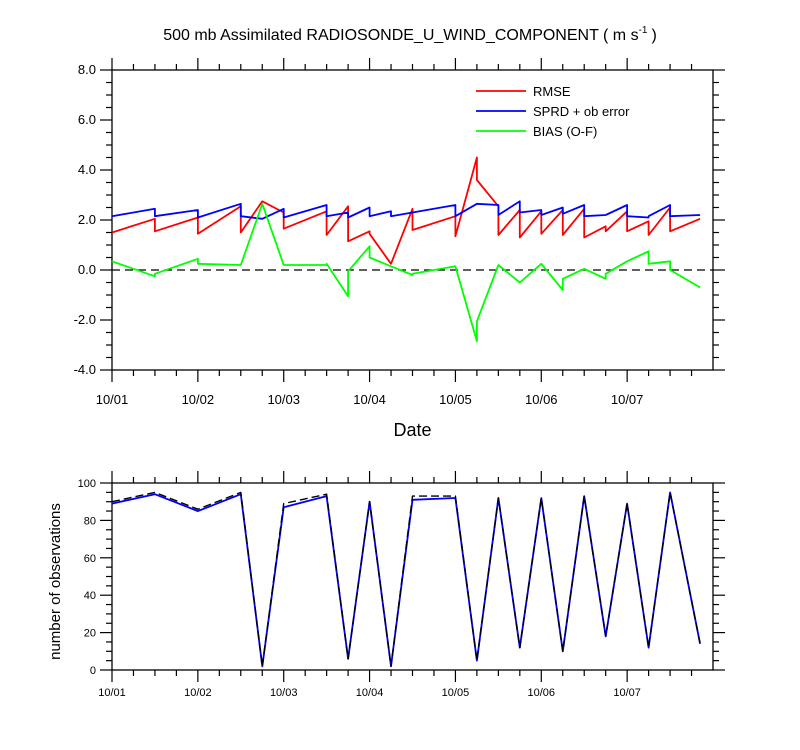 This screenshot has width=800, height=750. Describe the element at coordinates (541, 399) in the screenshot. I see `top-x-tick-label: 10/06` at that location.